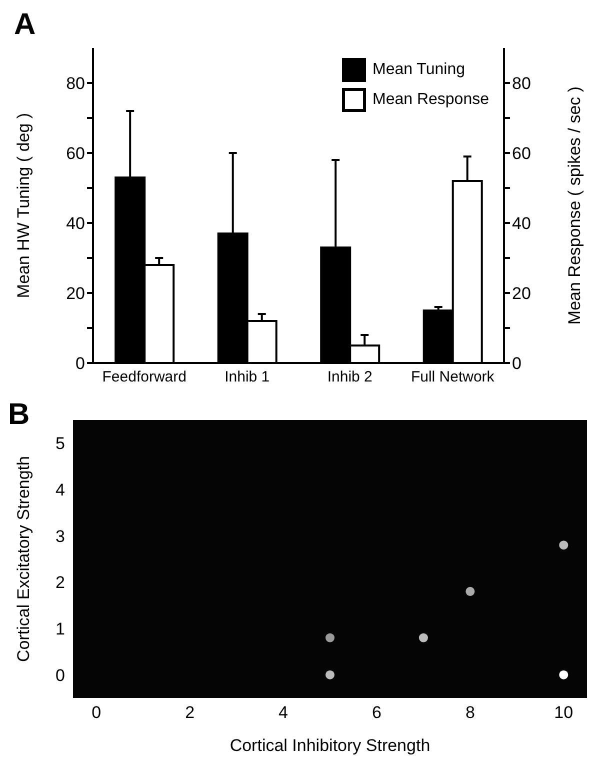 This screenshot has width=597, height=765. I want to click on x-axis-title: Cortical Inhibitory Strength, so click(330, 745).